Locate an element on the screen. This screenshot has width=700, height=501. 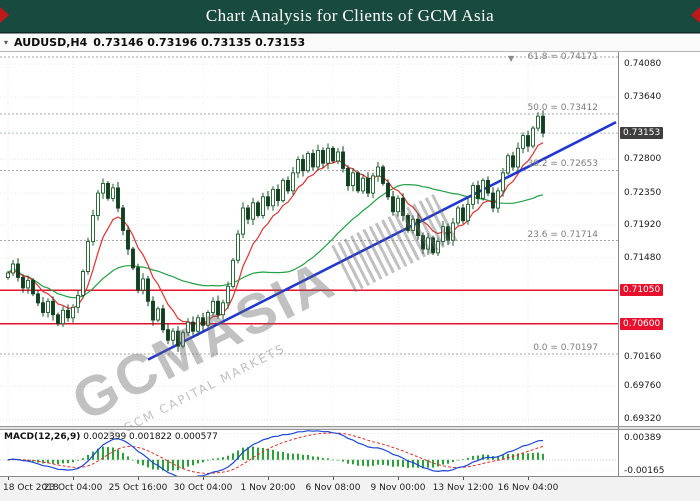
page-title: Chart Analysis for Clients of GCM Asia is located at coordinates (350, 15).